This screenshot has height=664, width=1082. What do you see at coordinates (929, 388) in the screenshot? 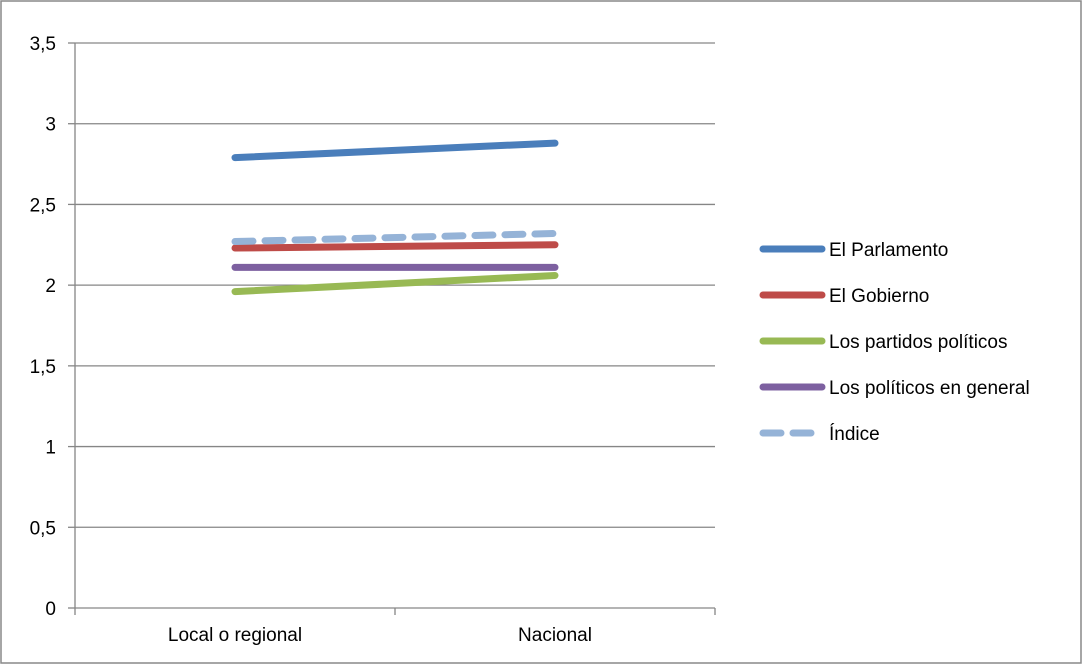
I see `legend-label-4: Los políticos en general` at bounding box center [929, 388].